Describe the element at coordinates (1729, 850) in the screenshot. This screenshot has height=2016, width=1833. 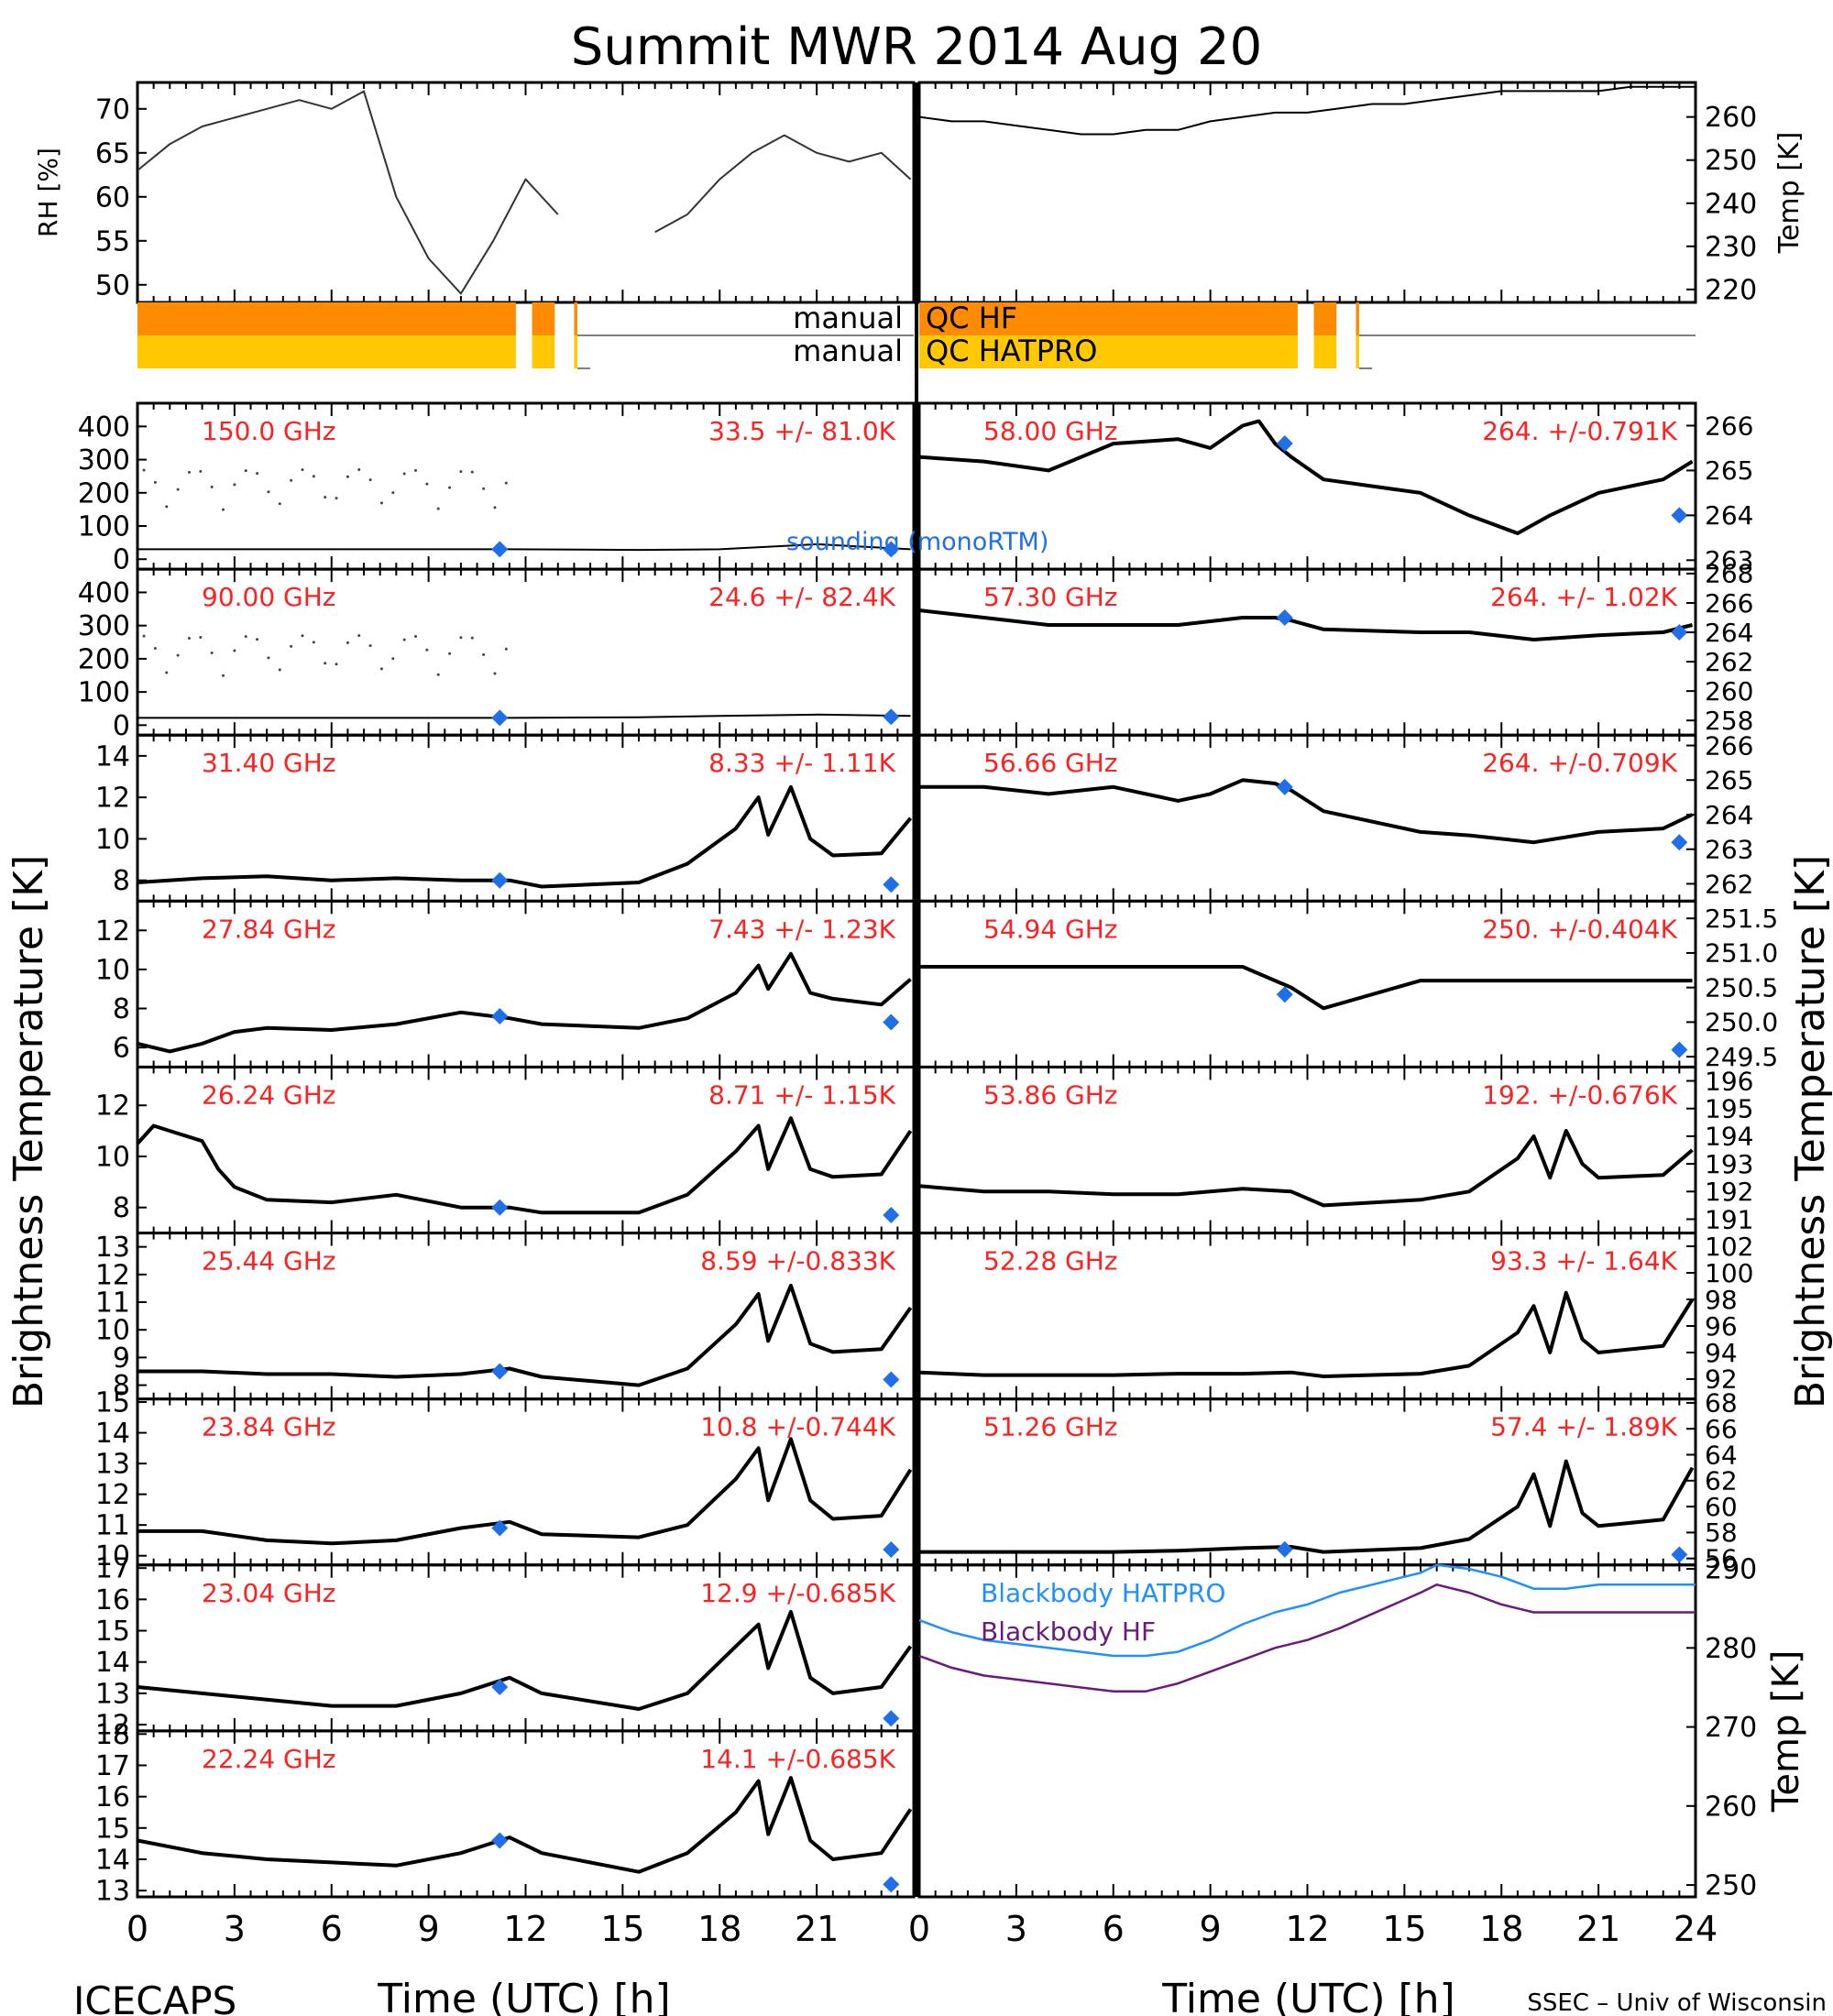
I see `y-tick-label: 263` at that location.